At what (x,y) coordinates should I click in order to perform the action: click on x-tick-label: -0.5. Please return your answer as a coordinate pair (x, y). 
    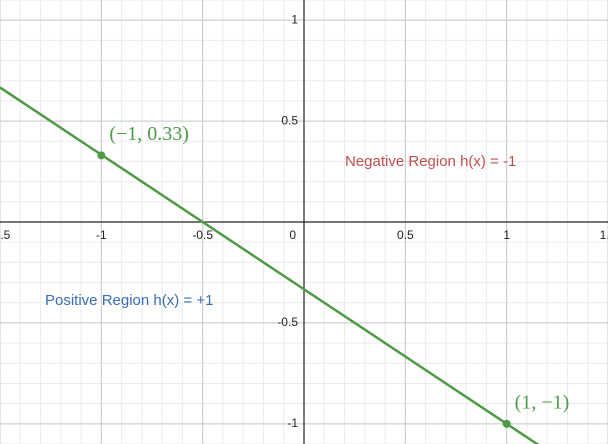
    Looking at the image, I should click on (202, 235).